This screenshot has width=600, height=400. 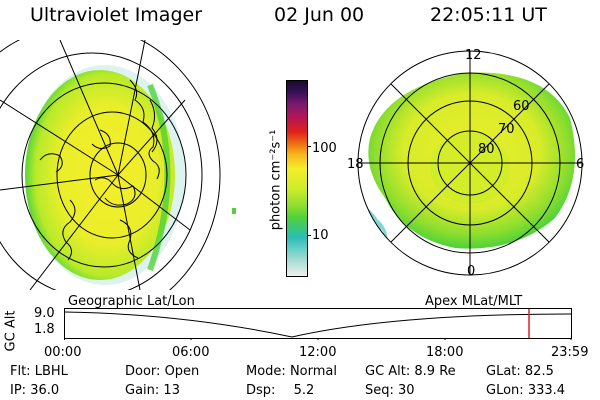 I want to click on info-filter: Flt: LBHL, so click(x=39, y=371).